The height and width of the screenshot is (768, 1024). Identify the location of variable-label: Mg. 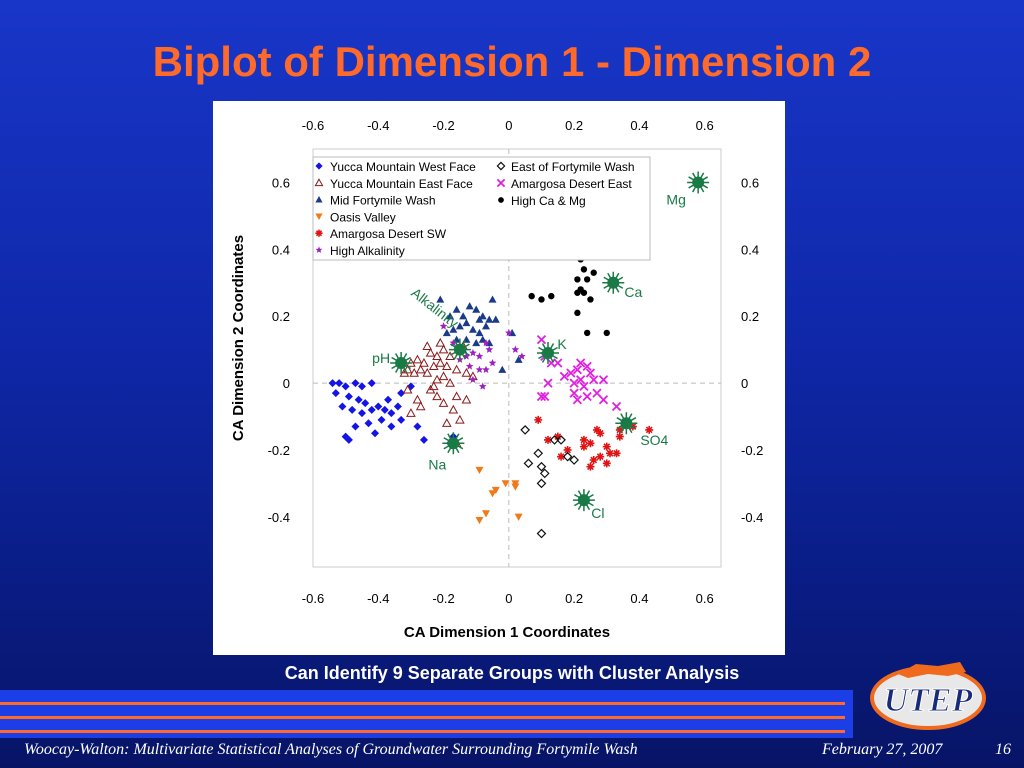
(675, 199).